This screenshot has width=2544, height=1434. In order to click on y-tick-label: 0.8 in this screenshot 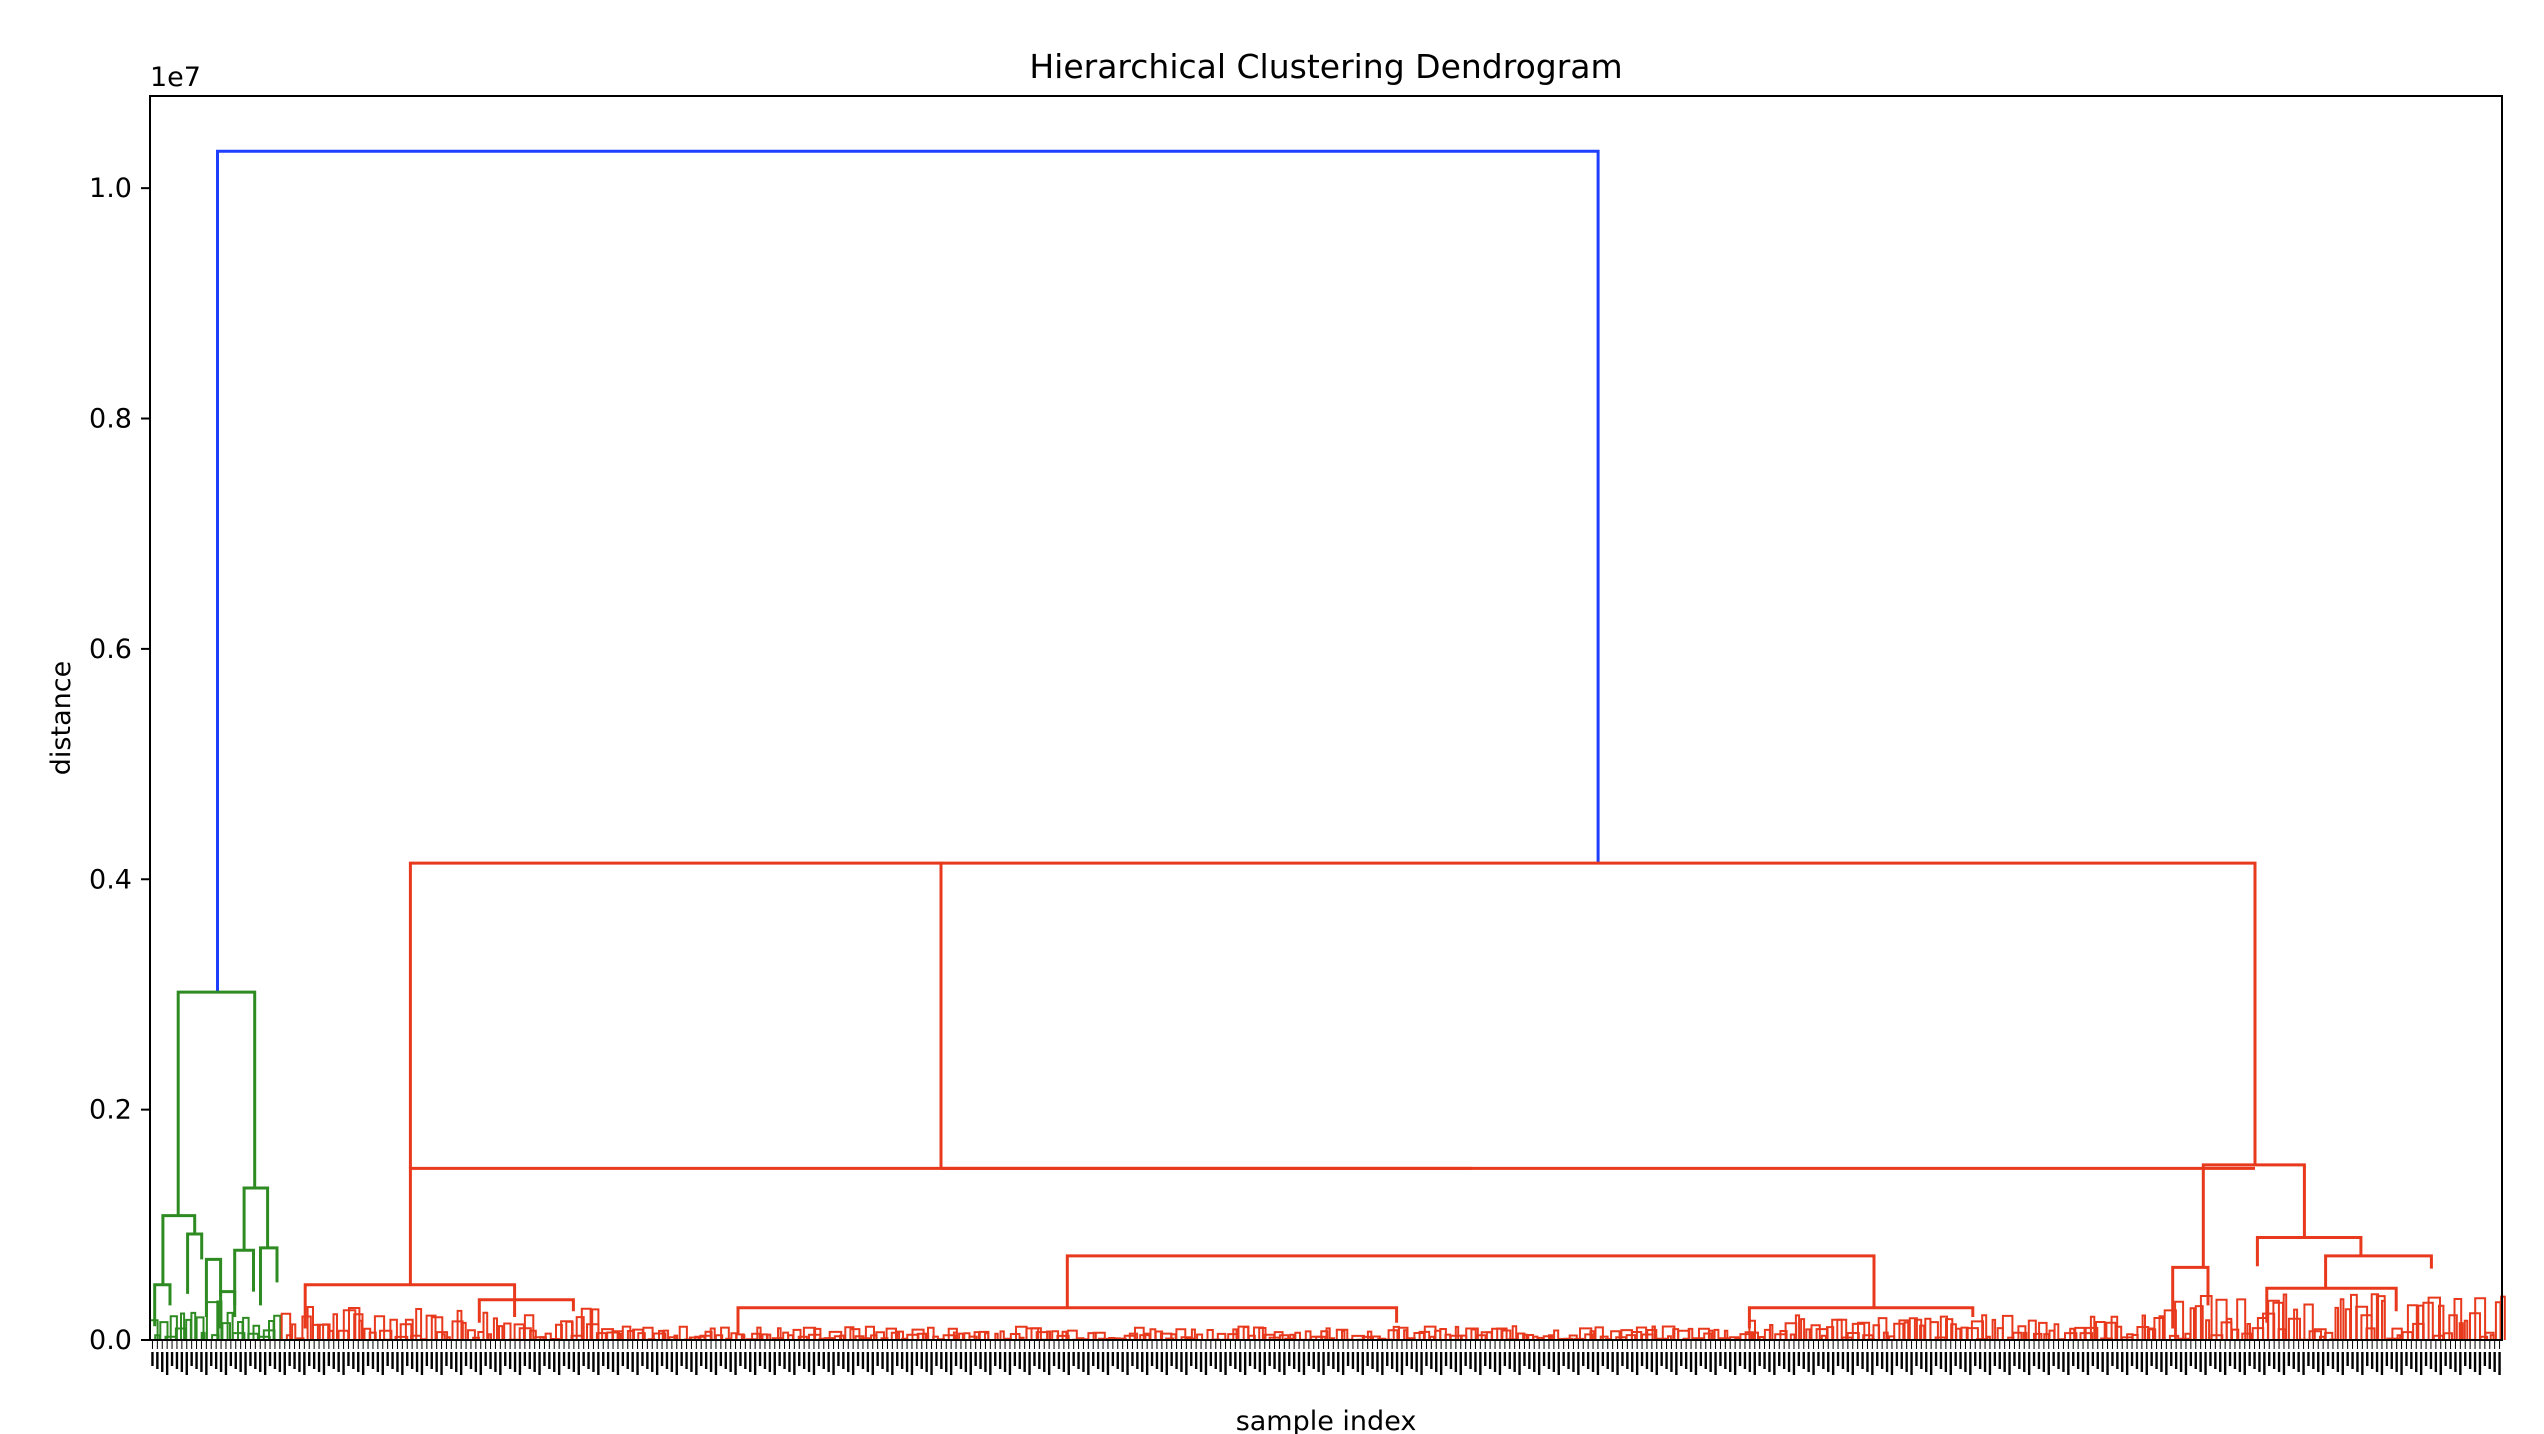, I will do `click(110, 419)`.